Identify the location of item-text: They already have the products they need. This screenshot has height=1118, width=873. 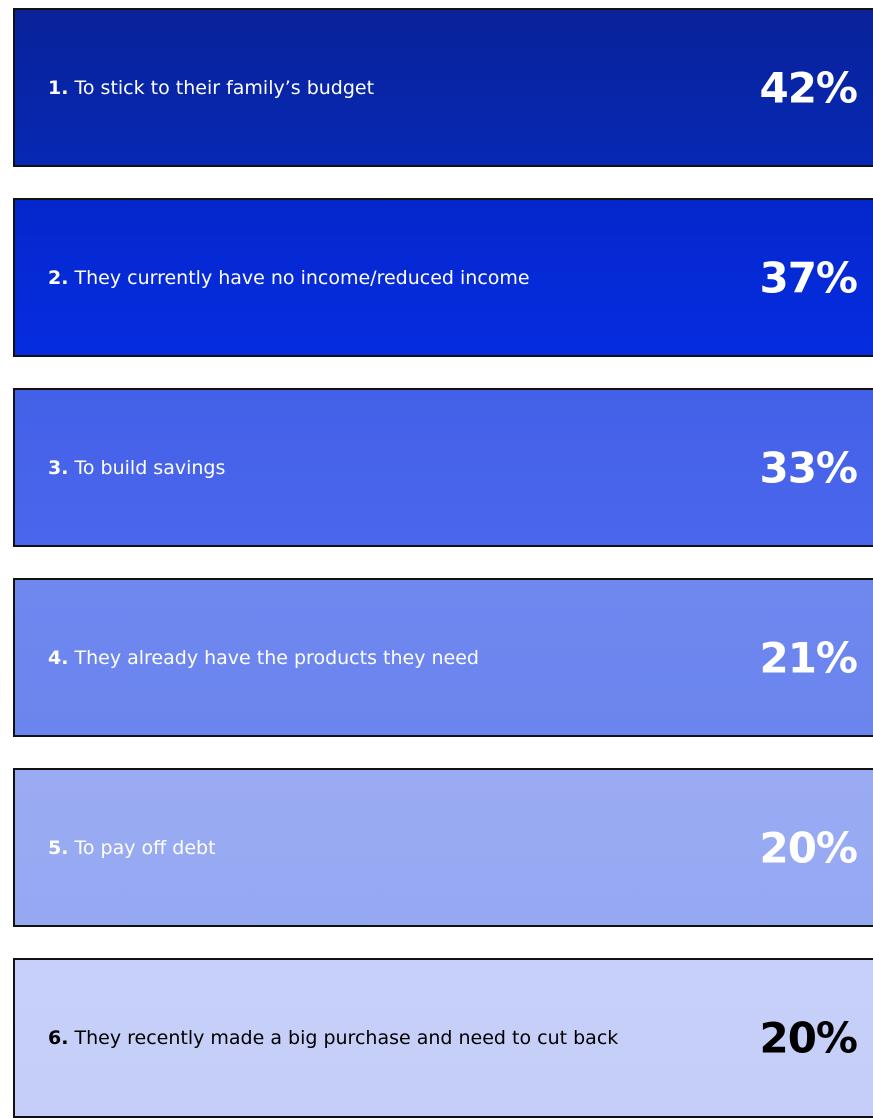
(276, 657).